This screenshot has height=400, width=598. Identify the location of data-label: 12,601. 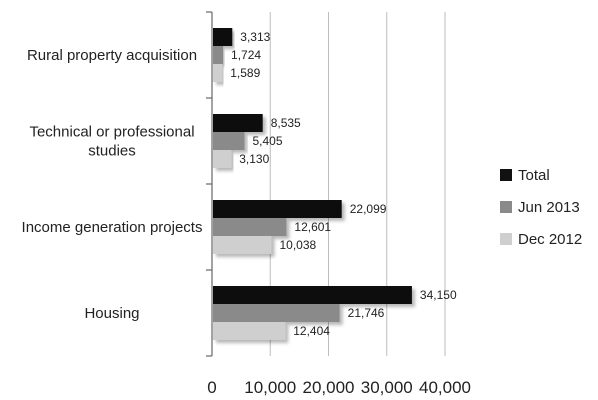
(312, 227).